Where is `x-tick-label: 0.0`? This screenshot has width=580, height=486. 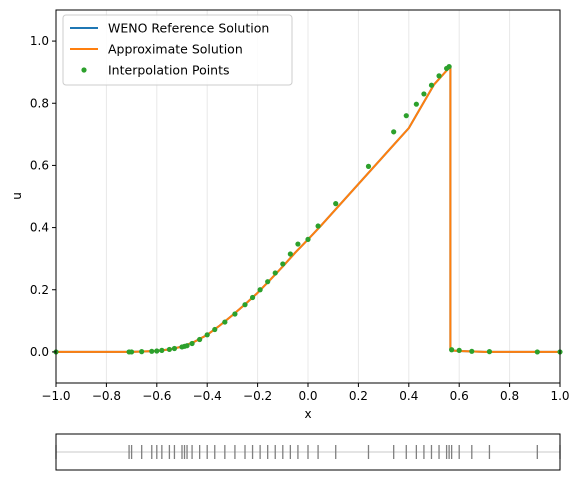
x-tick-label: 0.0 is located at coordinates (307, 396).